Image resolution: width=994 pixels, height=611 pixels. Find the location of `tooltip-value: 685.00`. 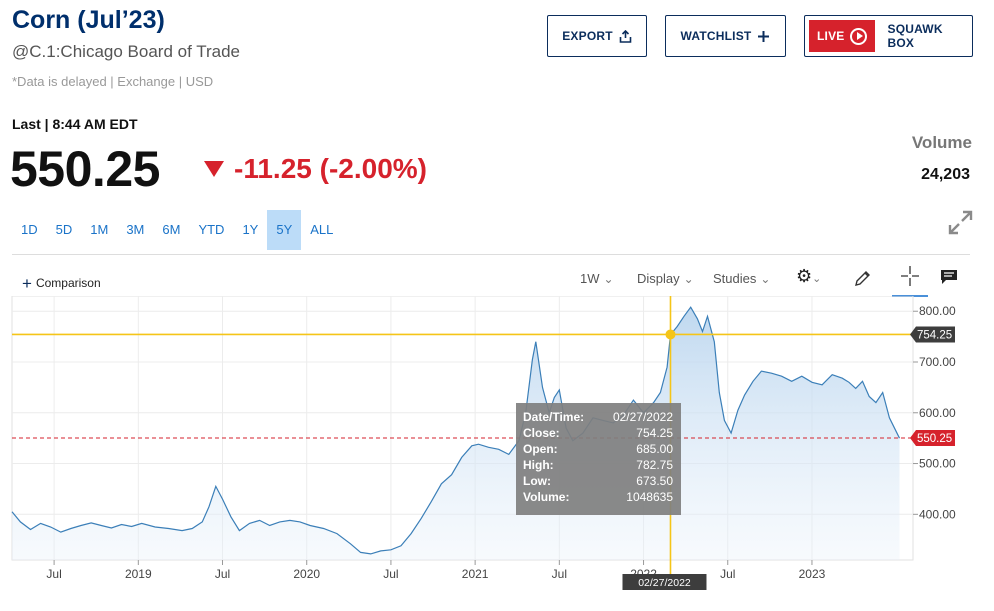

tooltip-value: 685.00 is located at coordinates (654, 449).